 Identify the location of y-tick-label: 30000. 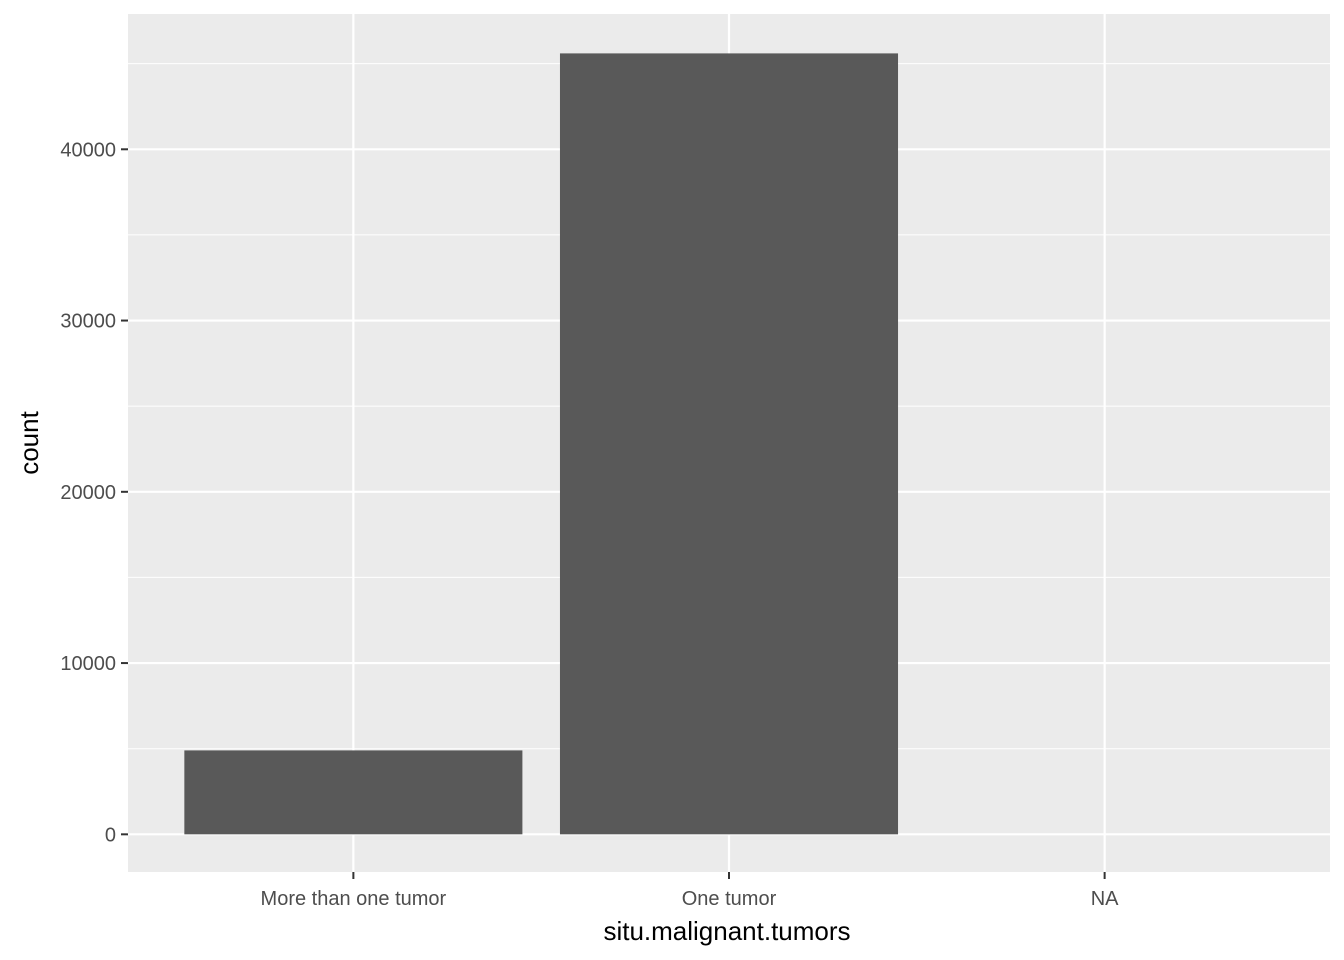
(88, 322).